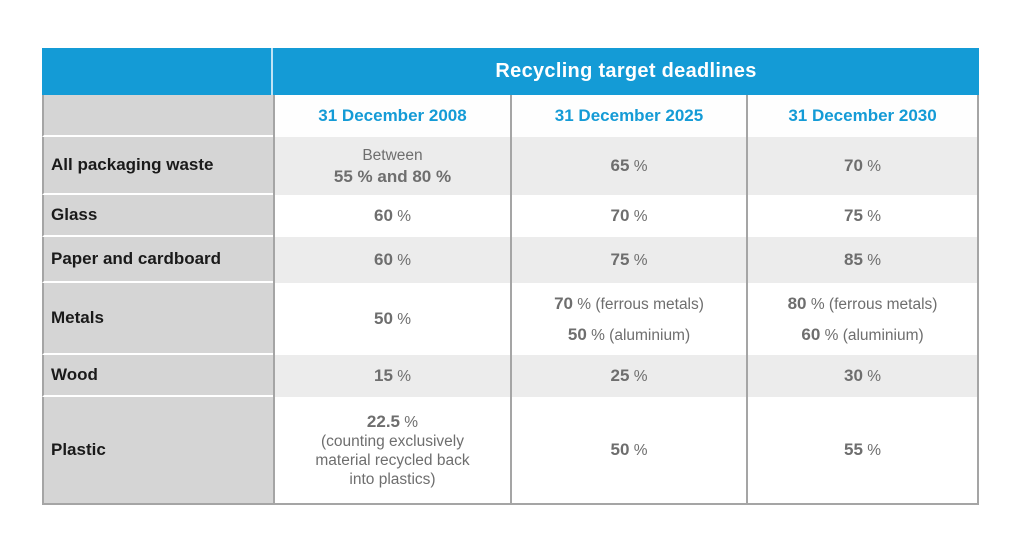 This screenshot has width=1024, height=556. What do you see at coordinates (157, 216) in the screenshot?
I see `row-label-glass: Glass` at bounding box center [157, 216].